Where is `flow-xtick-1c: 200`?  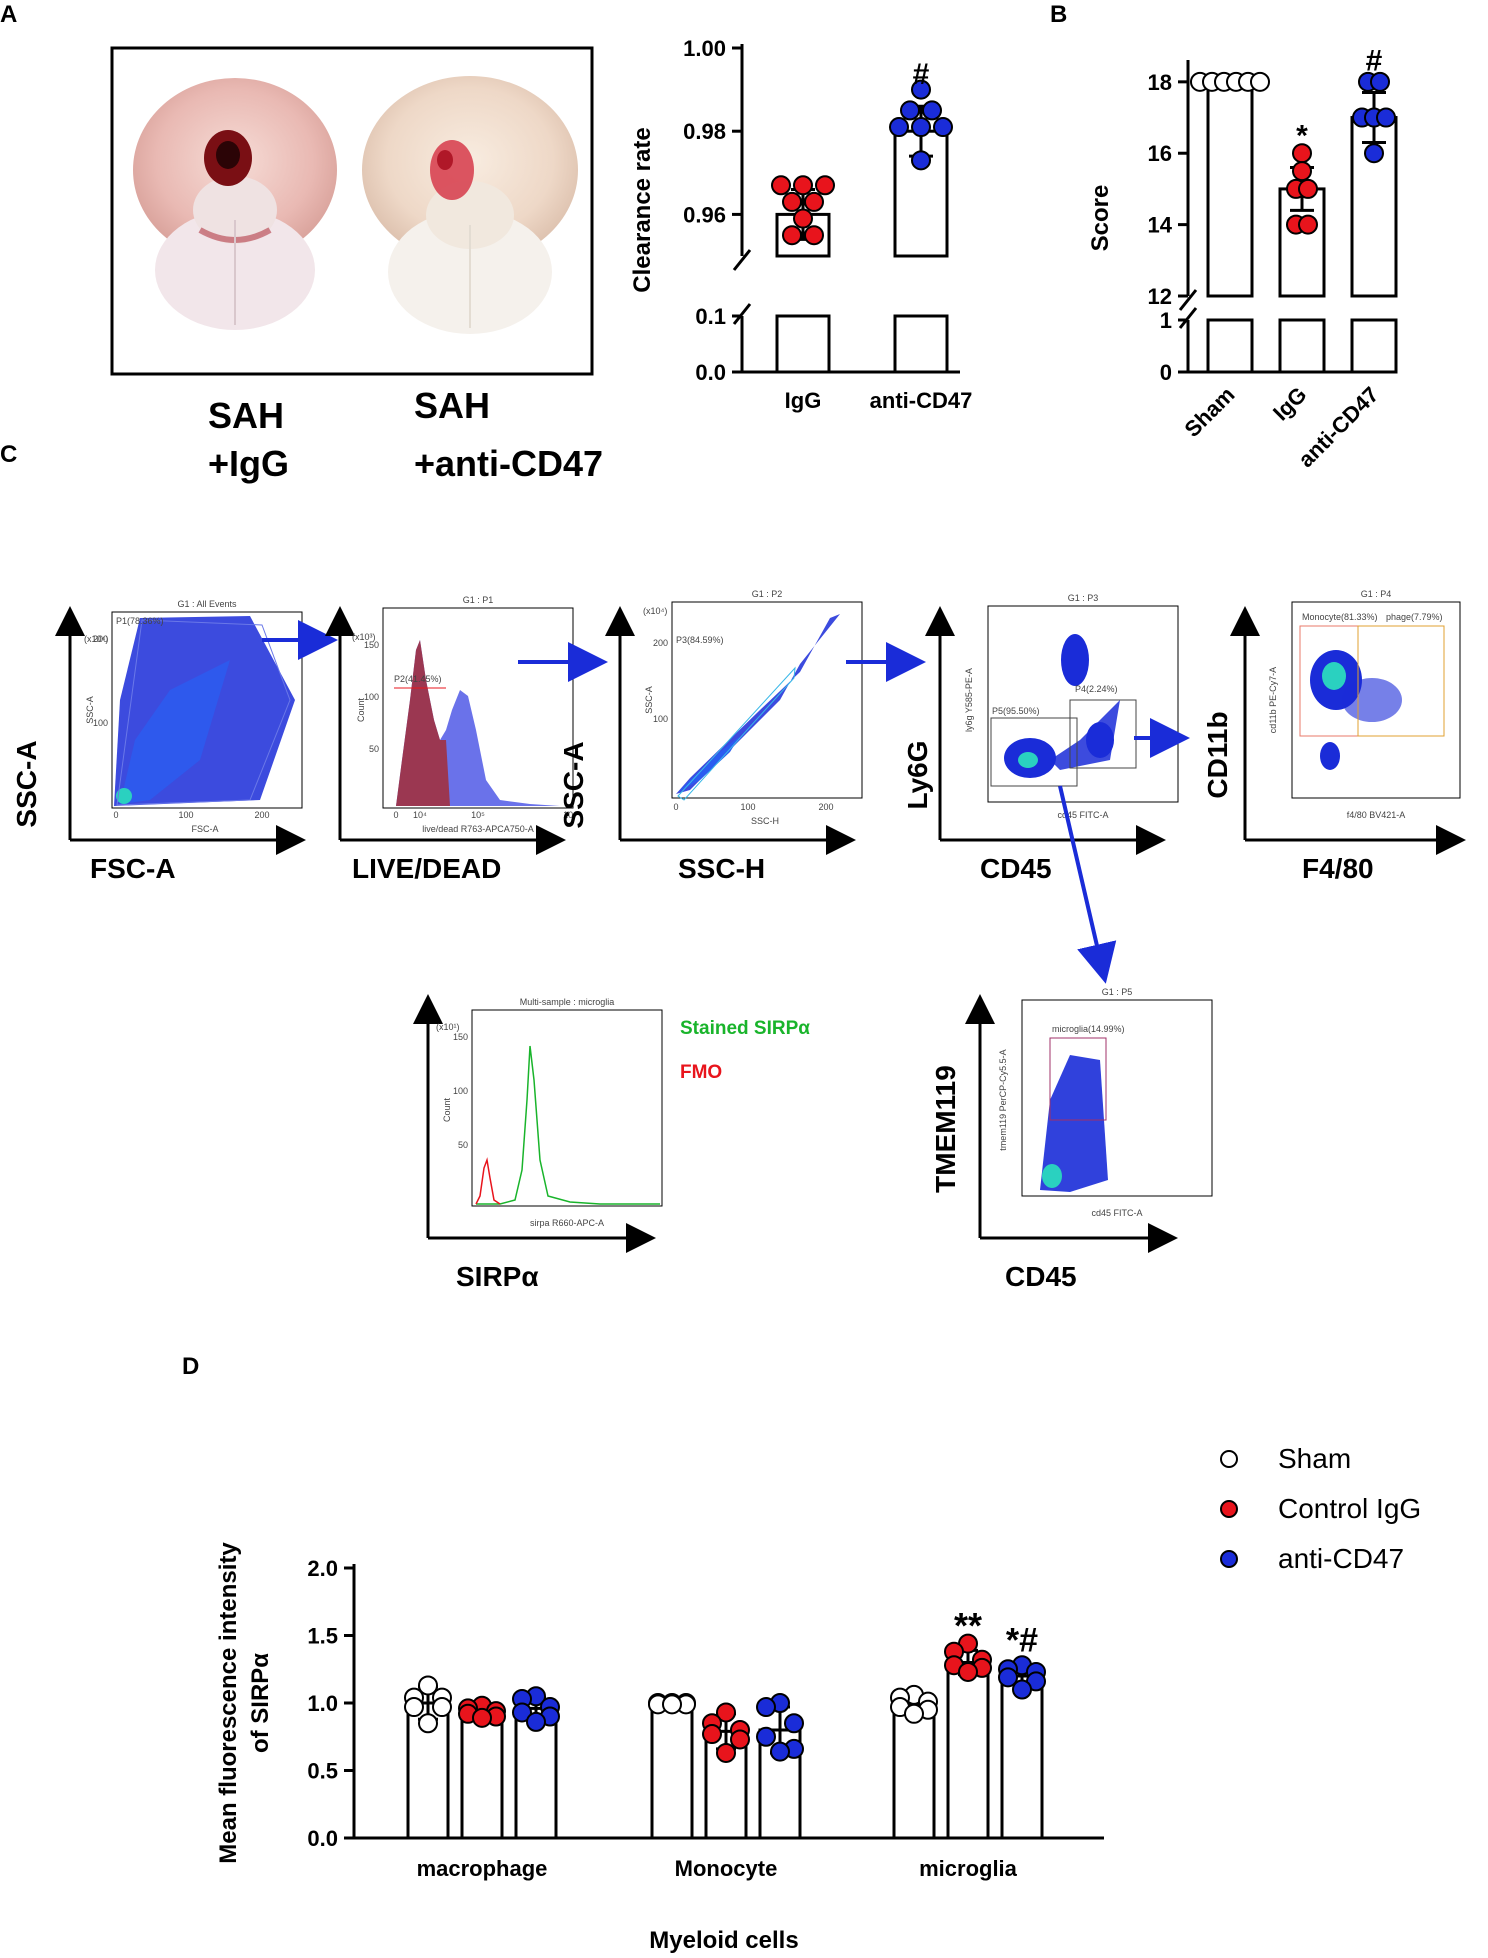 flow-xtick-1c: 200 is located at coordinates (261, 815).